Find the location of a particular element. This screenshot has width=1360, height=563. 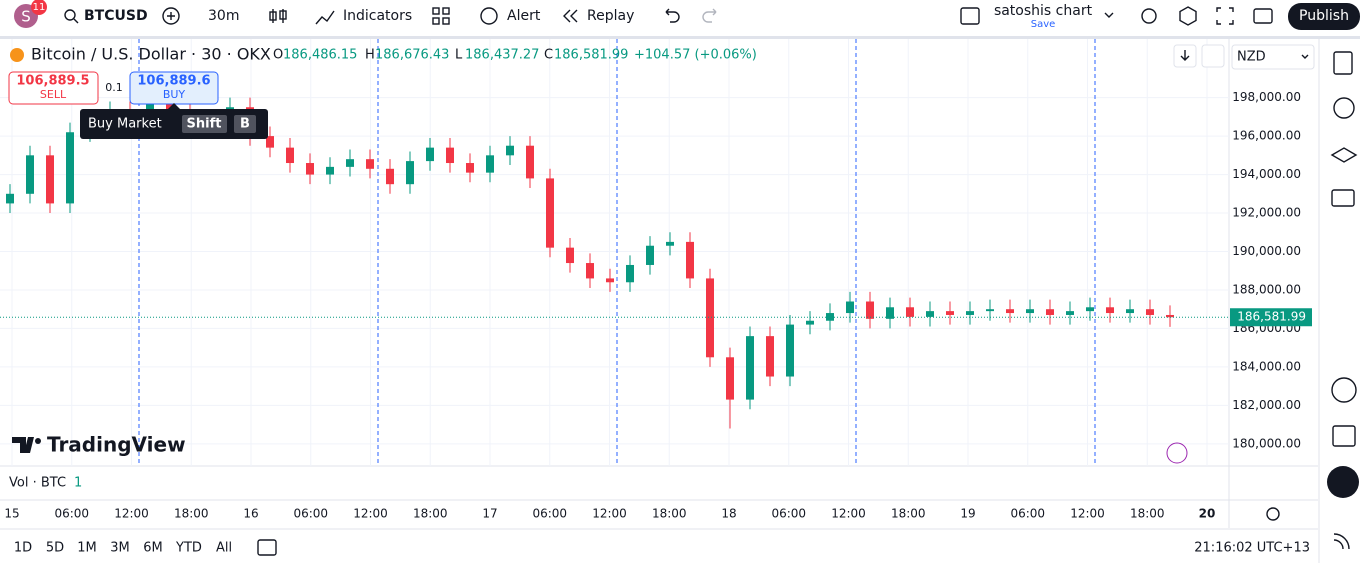

legend-c-label: C is located at coordinates (548, 55).